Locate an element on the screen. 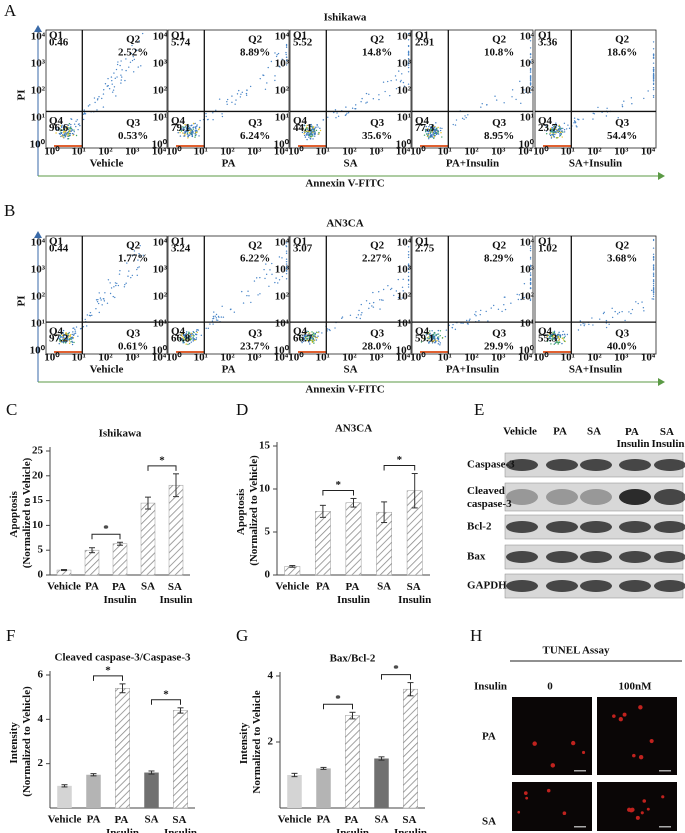 The height and width of the screenshot is (833, 685). flow-y-tick-label: 10² is located at coordinates (38, 91).